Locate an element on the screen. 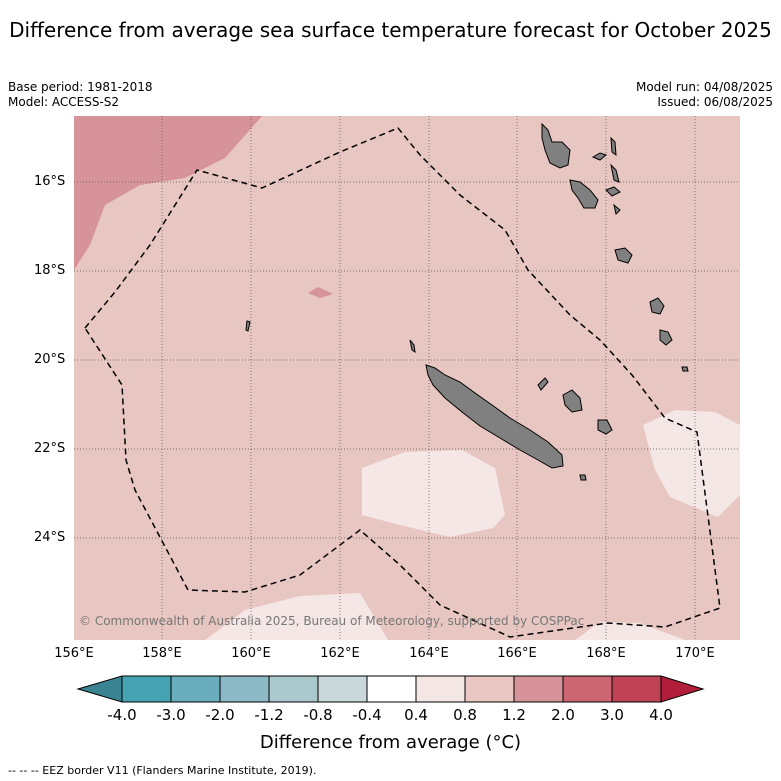  loyalty-islands-mare is located at coordinates (605, 427).